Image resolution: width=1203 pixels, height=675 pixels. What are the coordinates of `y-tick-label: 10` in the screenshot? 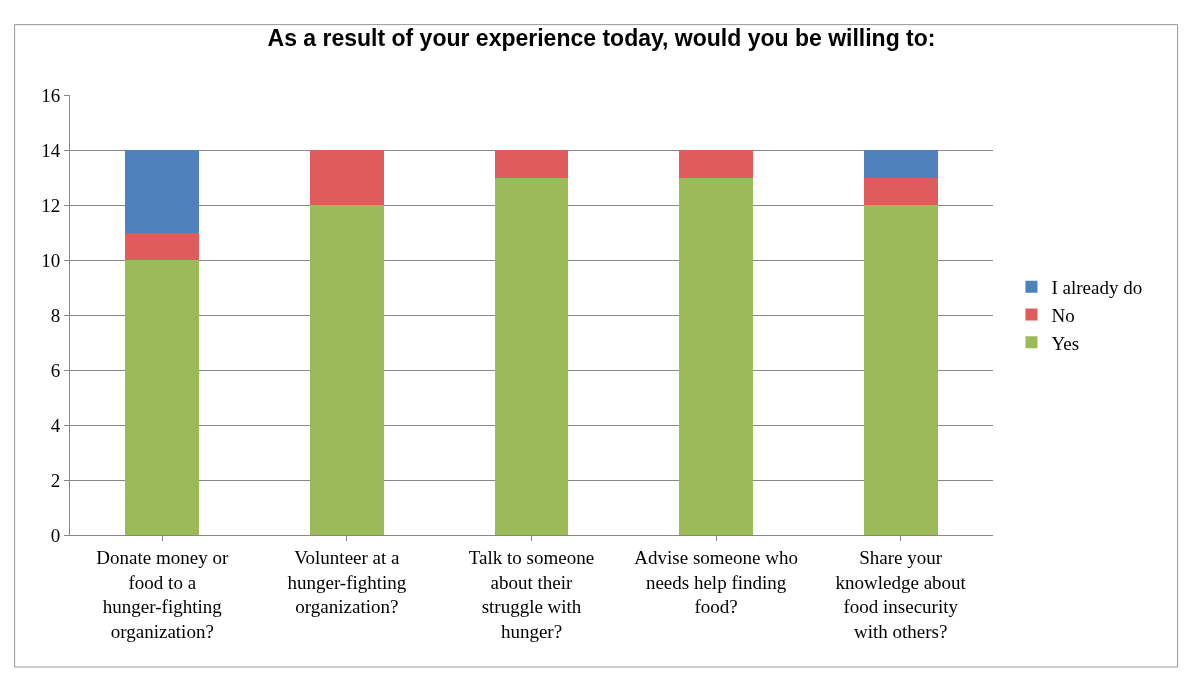 It's located at (51, 260).